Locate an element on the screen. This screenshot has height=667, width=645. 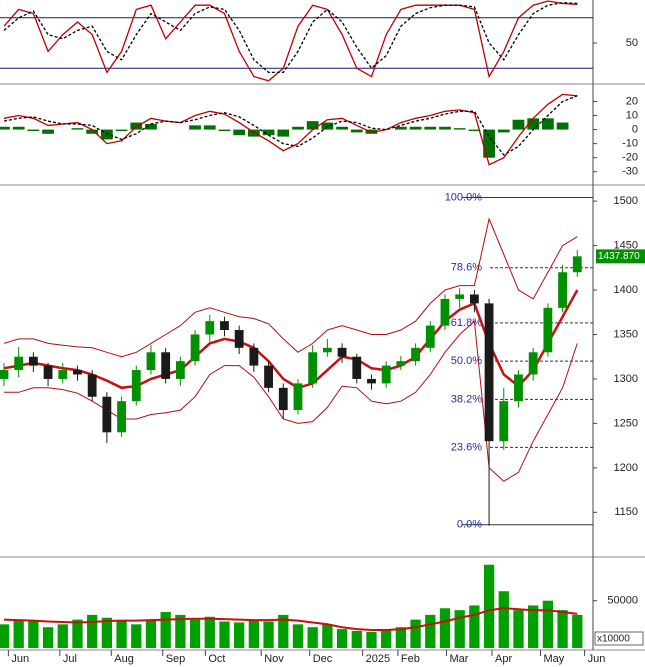
y-tick-label: 1150 is located at coordinates (626, 512).